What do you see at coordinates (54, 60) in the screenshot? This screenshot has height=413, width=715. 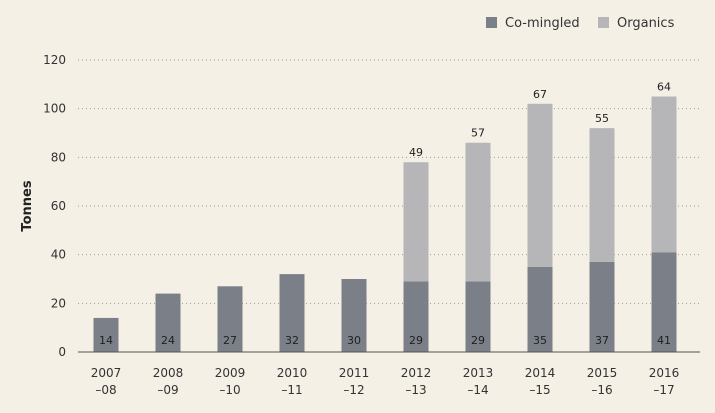 I see `y-tick-label: 120` at bounding box center [54, 60].